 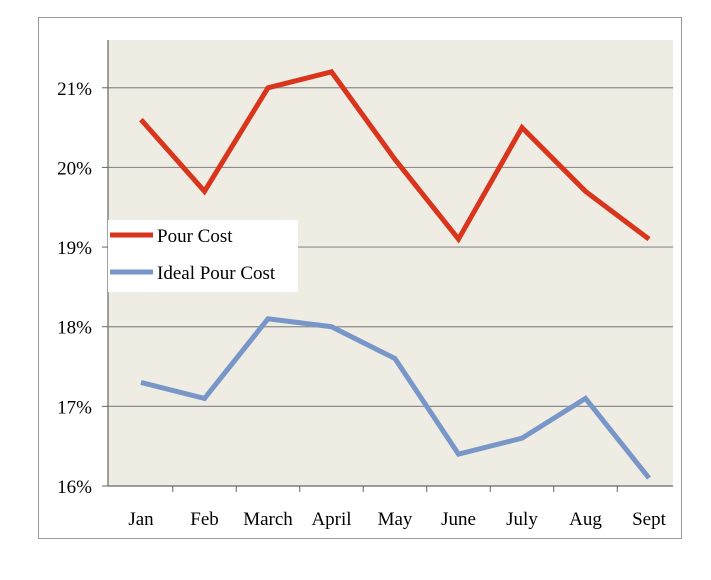 What do you see at coordinates (195, 236) in the screenshot?
I see `legend-label: Pour Cost` at bounding box center [195, 236].